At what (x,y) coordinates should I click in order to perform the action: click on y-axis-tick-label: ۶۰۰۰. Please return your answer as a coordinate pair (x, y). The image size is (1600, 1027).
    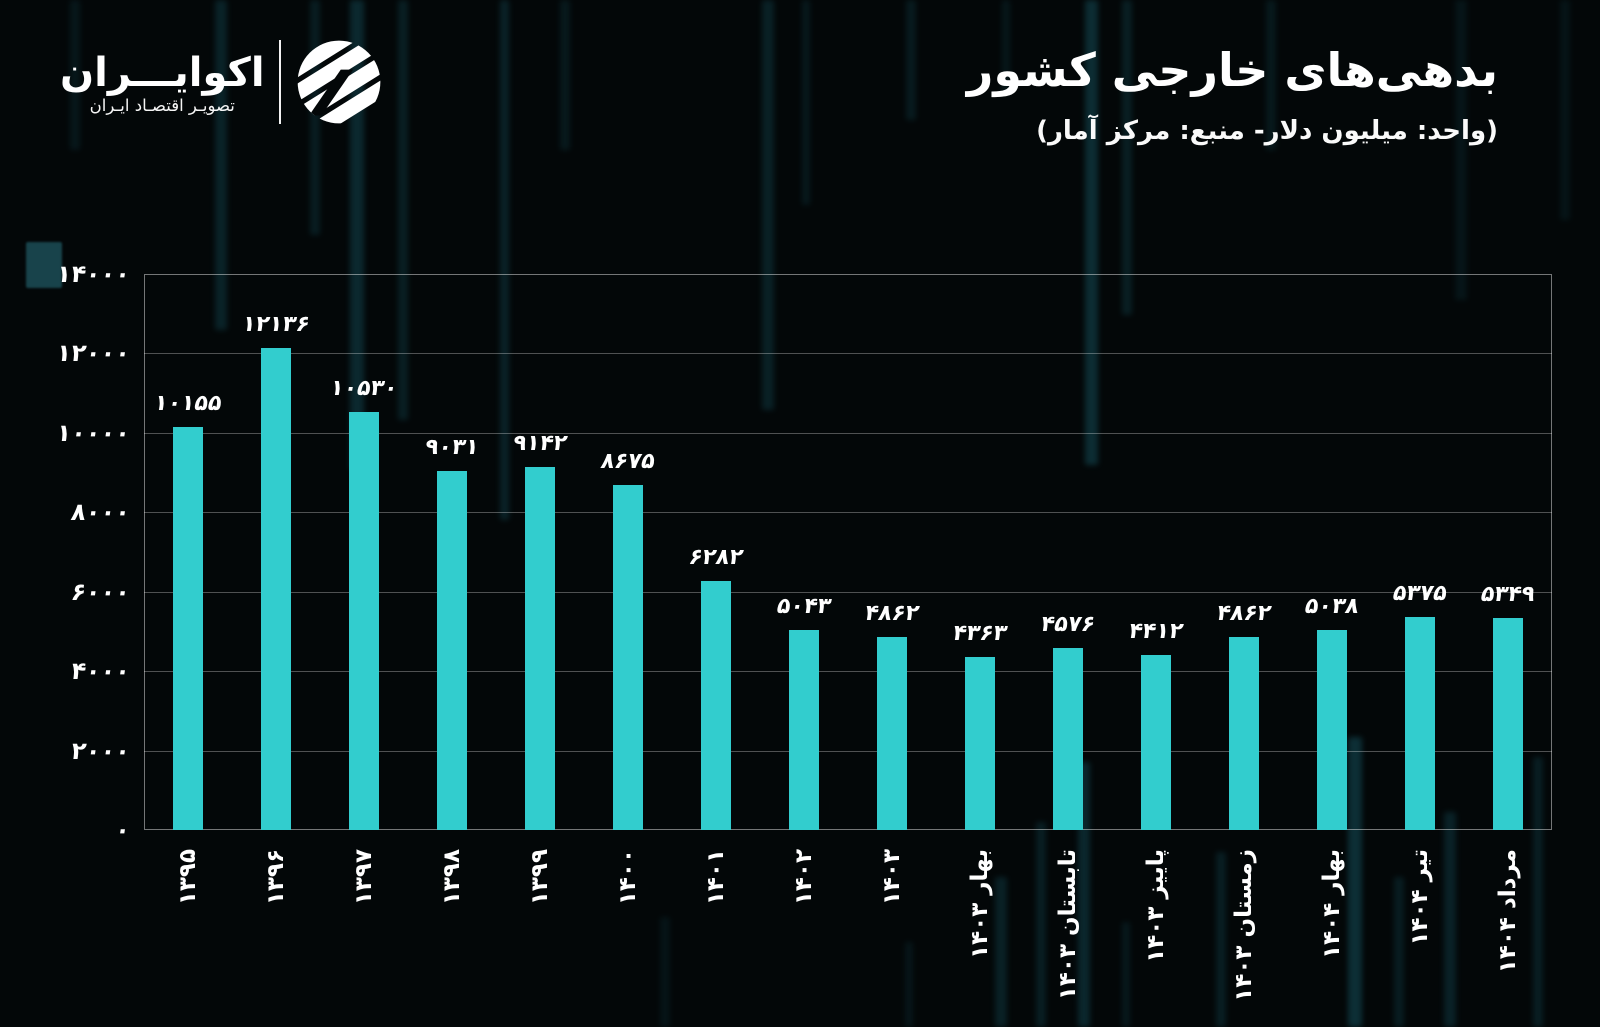
    Looking at the image, I should click on (100, 592).